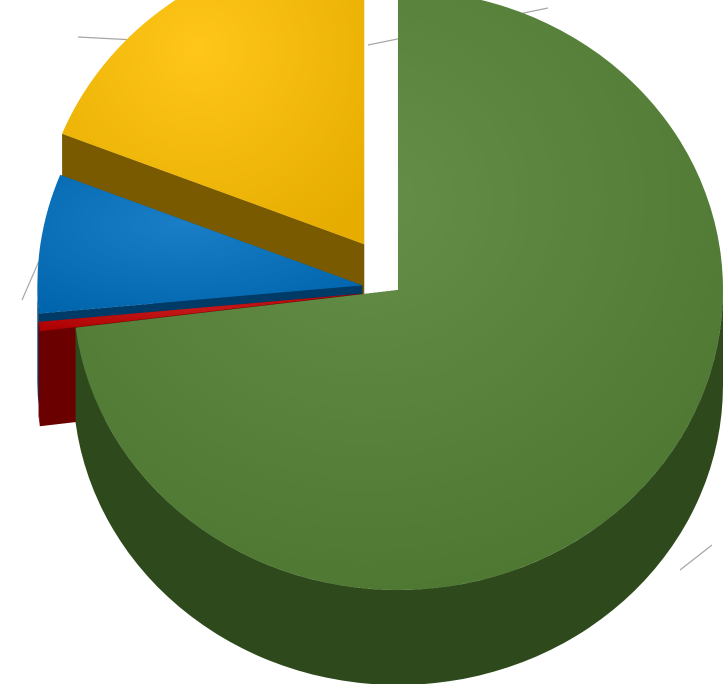 The image size is (724, 684). What do you see at coordinates (696, 557) in the screenshot?
I see `leader-line` at bounding box center [696, 557].